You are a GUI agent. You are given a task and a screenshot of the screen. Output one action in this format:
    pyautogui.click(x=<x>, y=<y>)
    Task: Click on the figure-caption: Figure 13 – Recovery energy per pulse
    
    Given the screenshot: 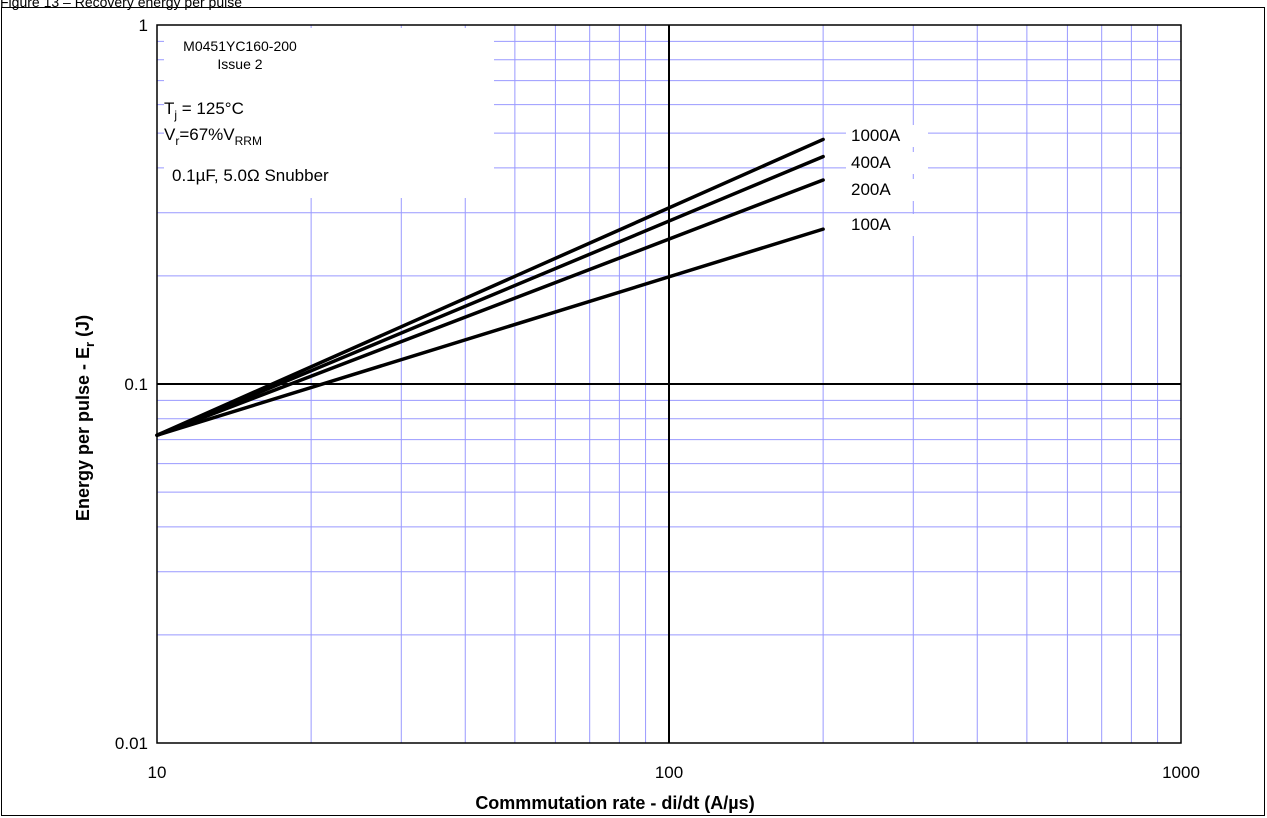 What is the action you would take?
    pyautogui.click(x=121, y=5)
    